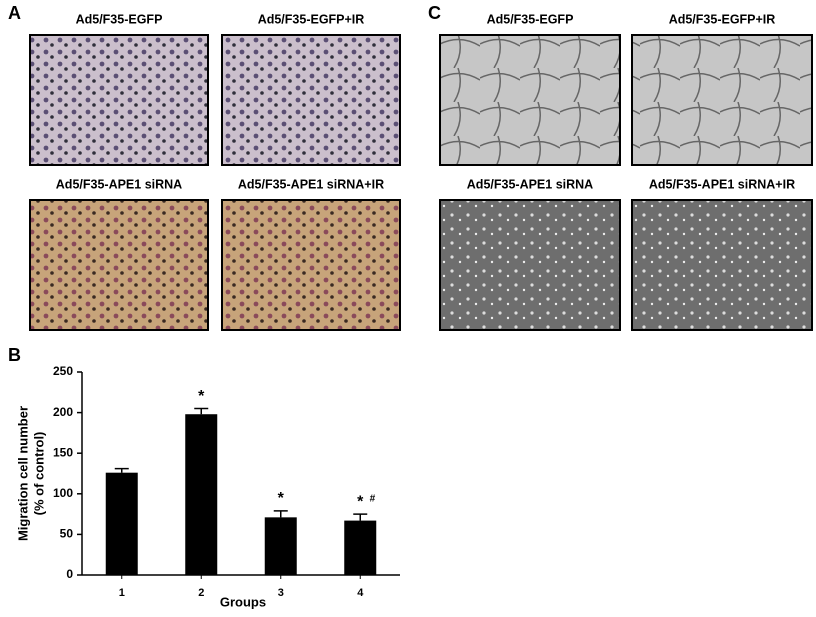 The height and width of the screenshot is (617, 816). Describe the element at coordinates (122, 593) in the screenshot. I see `x-tick-label: 1` at that location.